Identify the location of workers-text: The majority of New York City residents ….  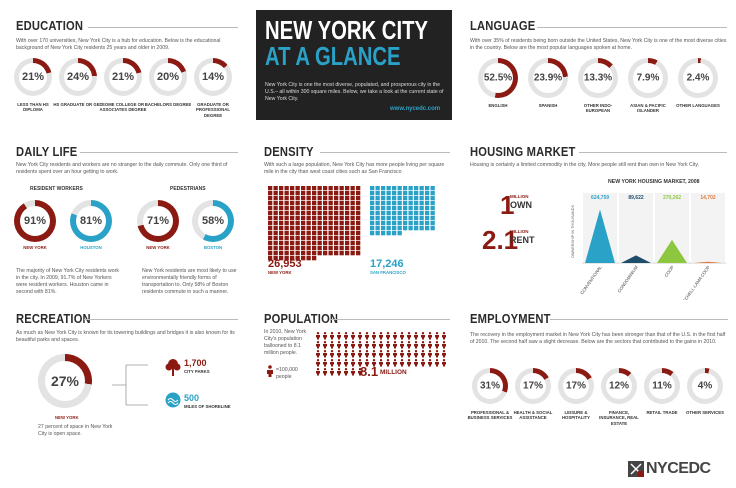
(67, 282).